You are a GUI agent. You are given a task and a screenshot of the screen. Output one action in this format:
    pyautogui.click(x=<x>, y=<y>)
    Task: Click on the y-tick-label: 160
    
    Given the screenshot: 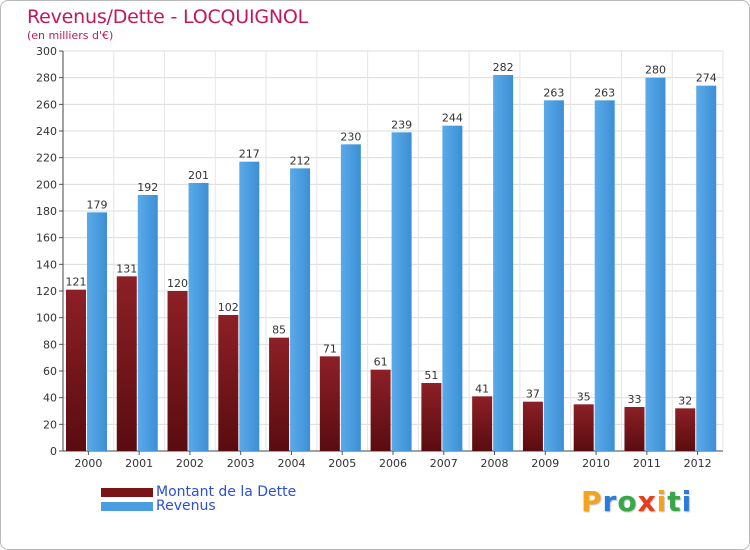 What is the action you would take?
    pyautogui.click(x=46, y=238)
    